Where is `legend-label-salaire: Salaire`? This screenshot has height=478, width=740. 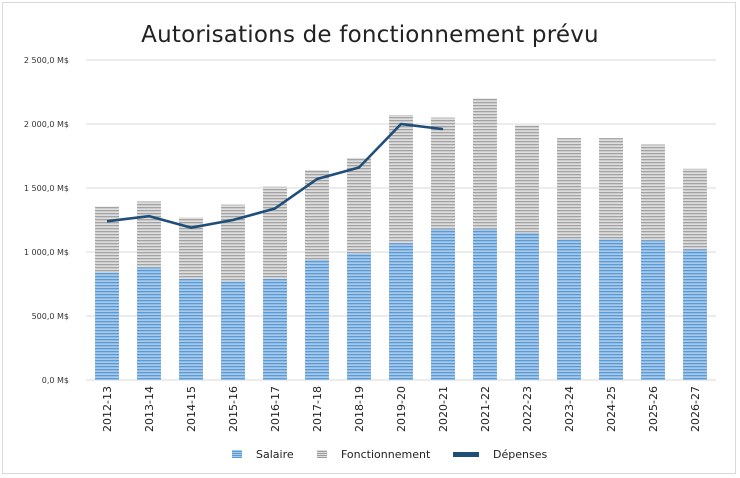 legend-label-salaire: Salaire is located at coordinates (275, 454).